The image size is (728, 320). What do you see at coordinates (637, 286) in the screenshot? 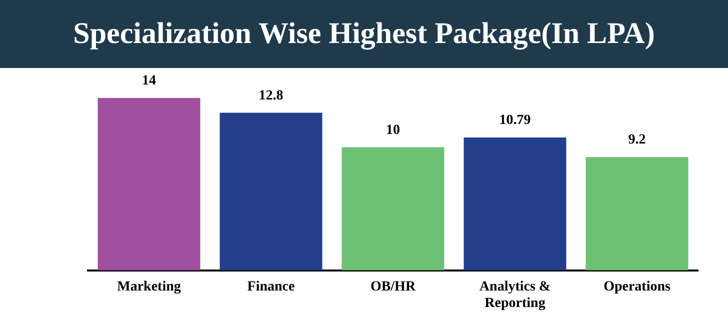
I see `x-tick-label: Operations` at bounding box center [637, 286].